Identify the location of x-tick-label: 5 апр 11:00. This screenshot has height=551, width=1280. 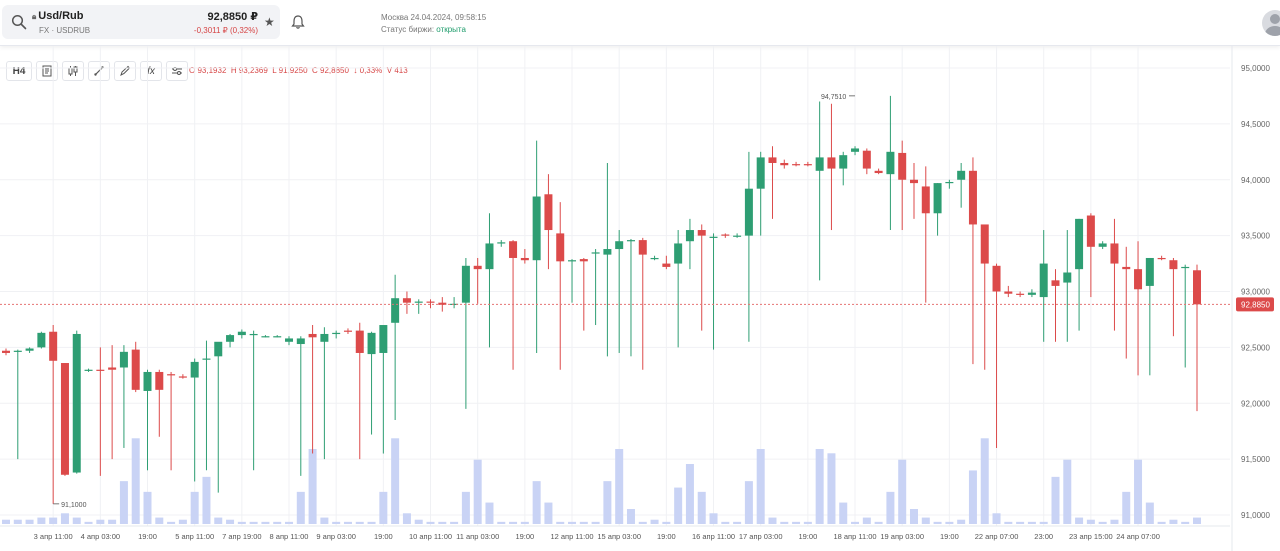
(194, 536).